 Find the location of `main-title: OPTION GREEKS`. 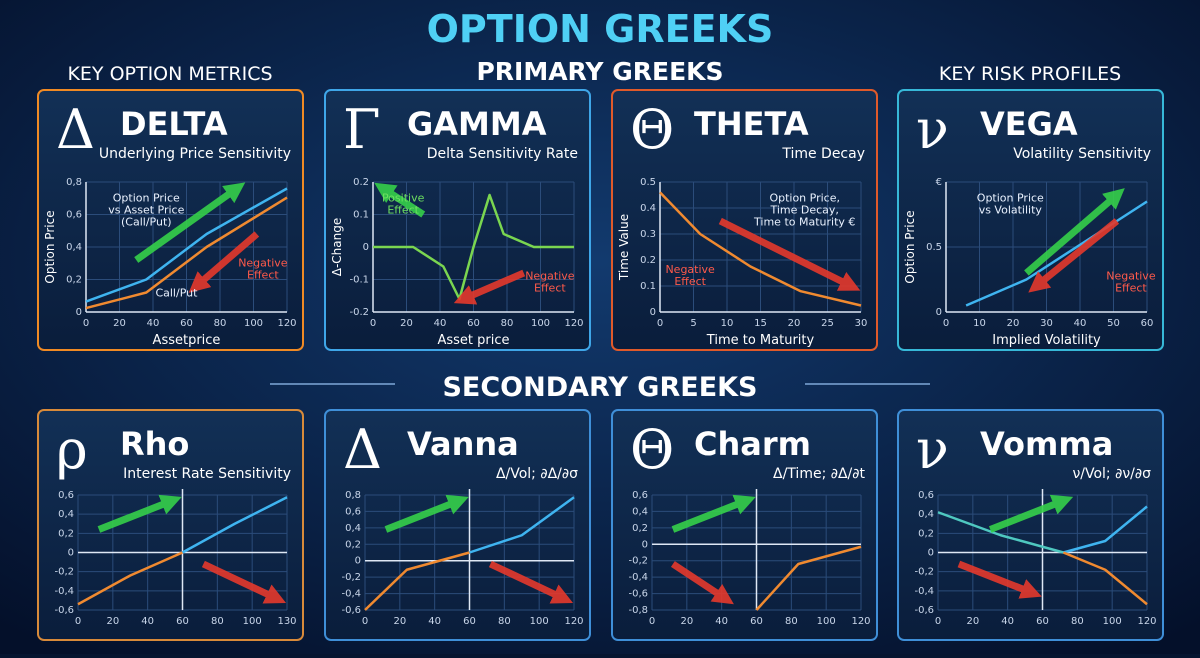

main-title: OPTION GREEKS is located at coordinates (600, 29).